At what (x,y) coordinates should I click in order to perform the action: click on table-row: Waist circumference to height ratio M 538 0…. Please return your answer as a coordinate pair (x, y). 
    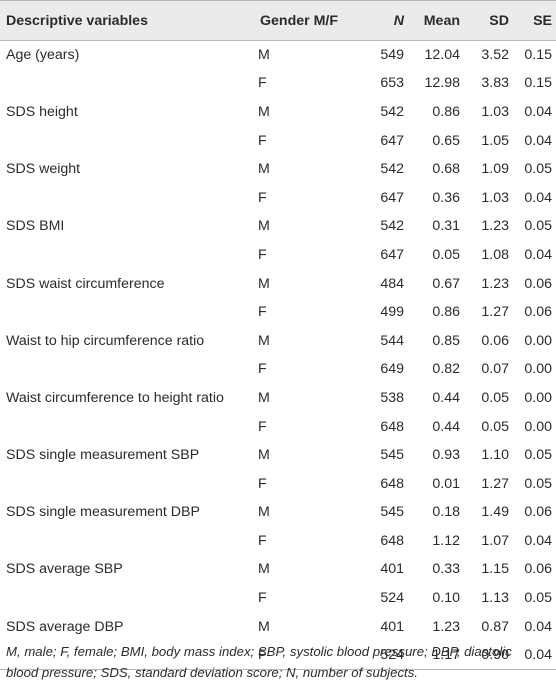
    Looking at the image, I should click on (278, 398).